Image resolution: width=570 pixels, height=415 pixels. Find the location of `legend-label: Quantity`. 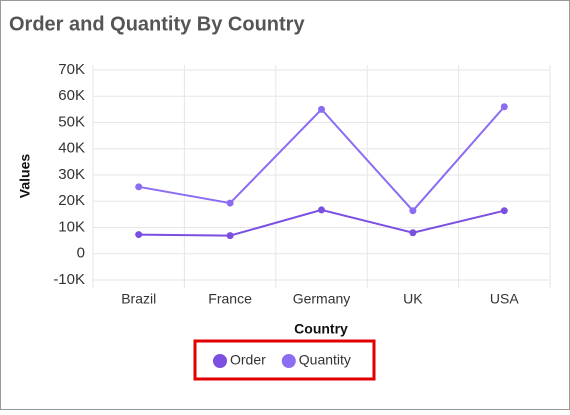

legend-label: Quantity is located at coordinates (325, 360).